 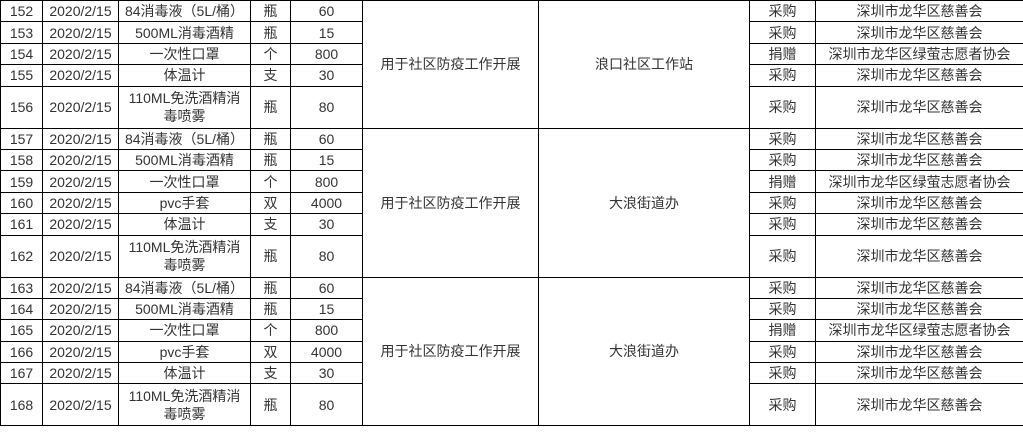 I want to click on table-row: 155 2020/2/15 体温计支 30 采购 深圳市龙华区慈善会, so click(x=511, y=75).